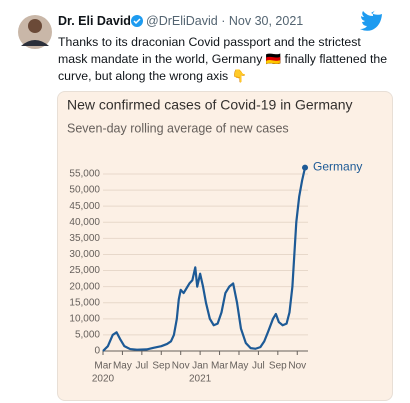  Describe the element at coordinates (84, 222) in the screenshot. I see `y-tick-label: 40,000` at that location.